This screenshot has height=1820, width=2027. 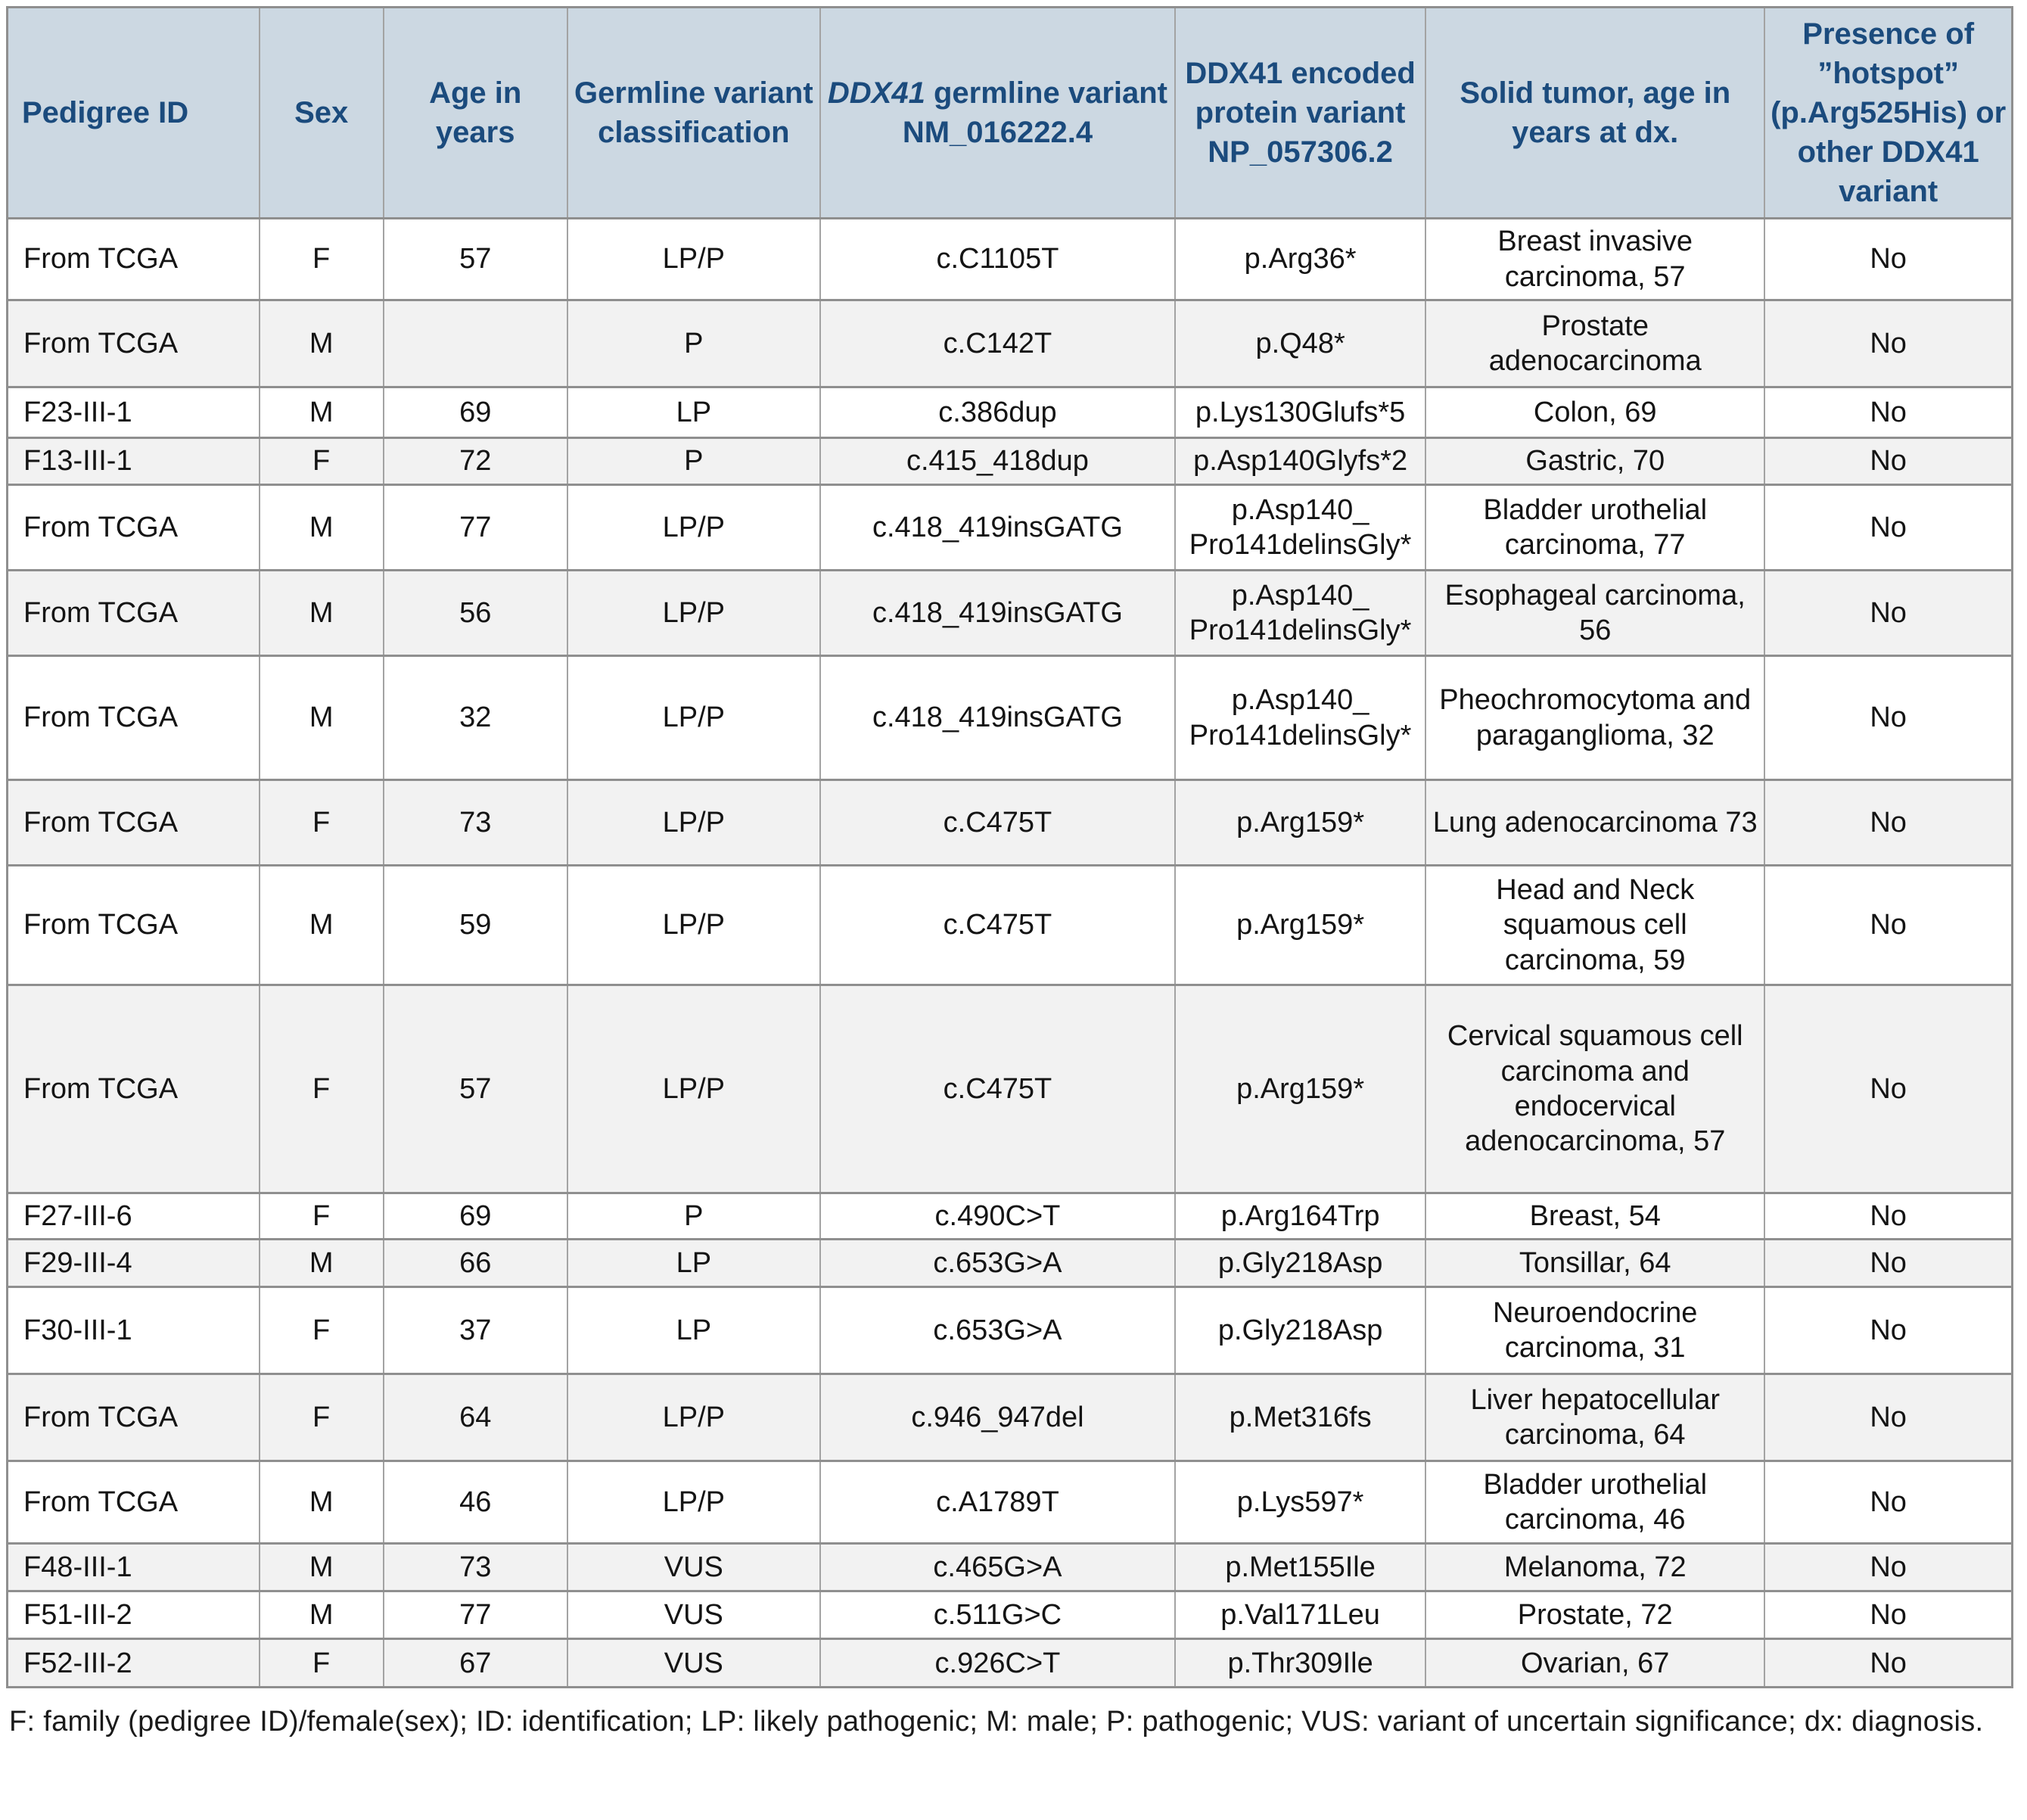 What do you see at coordinates (1301, 1568) in the screenshot?
I see `table-cell: p.Met155Ile` at bounding box center [1301, 1568].